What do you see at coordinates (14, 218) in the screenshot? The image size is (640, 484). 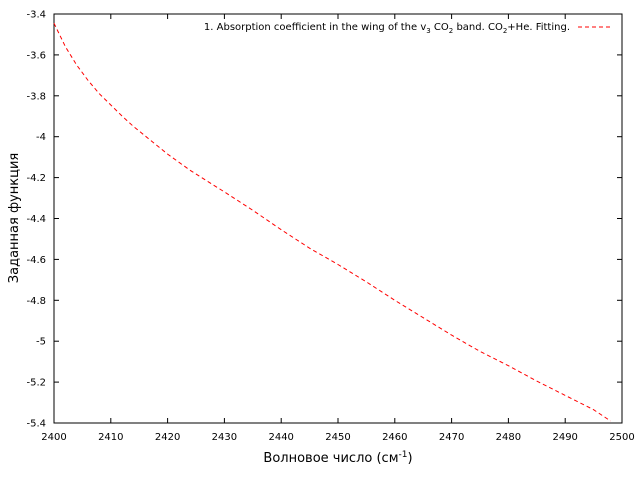 I see `y-axis-title: Заданная функция` at bounding box center [14, 218].